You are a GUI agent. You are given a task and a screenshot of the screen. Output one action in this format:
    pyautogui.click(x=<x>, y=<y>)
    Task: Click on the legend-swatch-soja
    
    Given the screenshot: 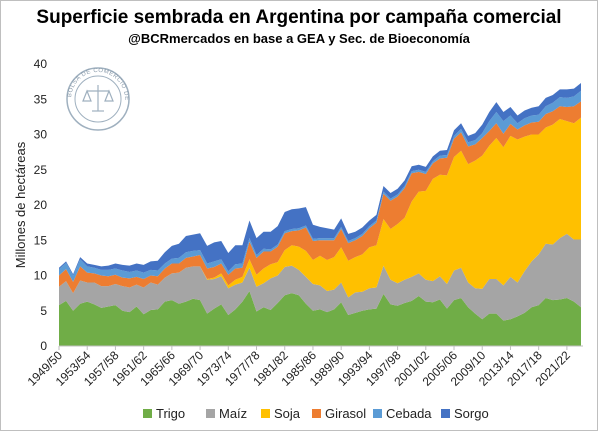 What is the action you would take?
    pyautogui.click(x=265, y=413)
    